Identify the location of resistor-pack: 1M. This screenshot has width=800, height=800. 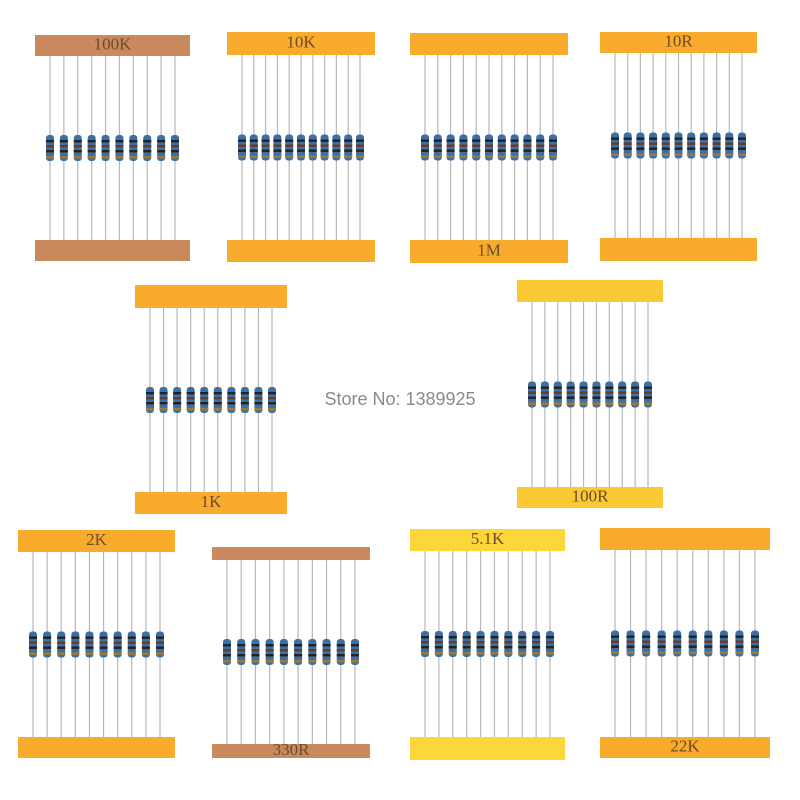
(489, 148).